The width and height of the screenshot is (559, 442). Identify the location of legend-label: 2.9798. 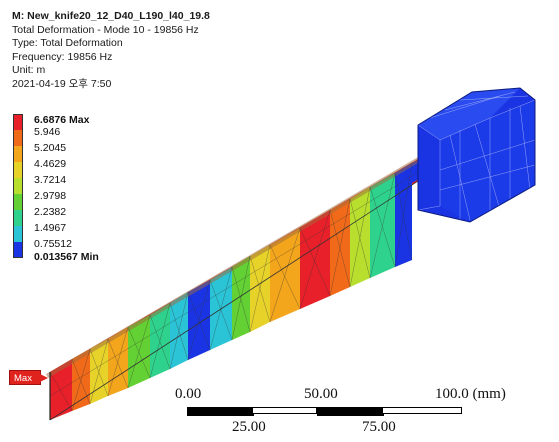
(50, 196).